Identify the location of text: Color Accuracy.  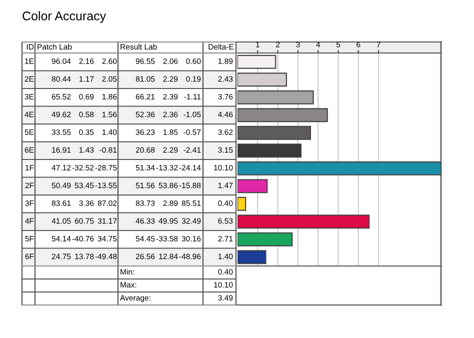
(64, 17).